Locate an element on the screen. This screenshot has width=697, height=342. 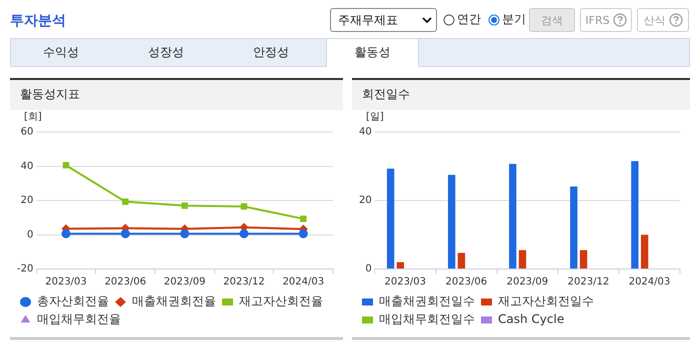
text: 안정성 is located at coordinates (271, 52).